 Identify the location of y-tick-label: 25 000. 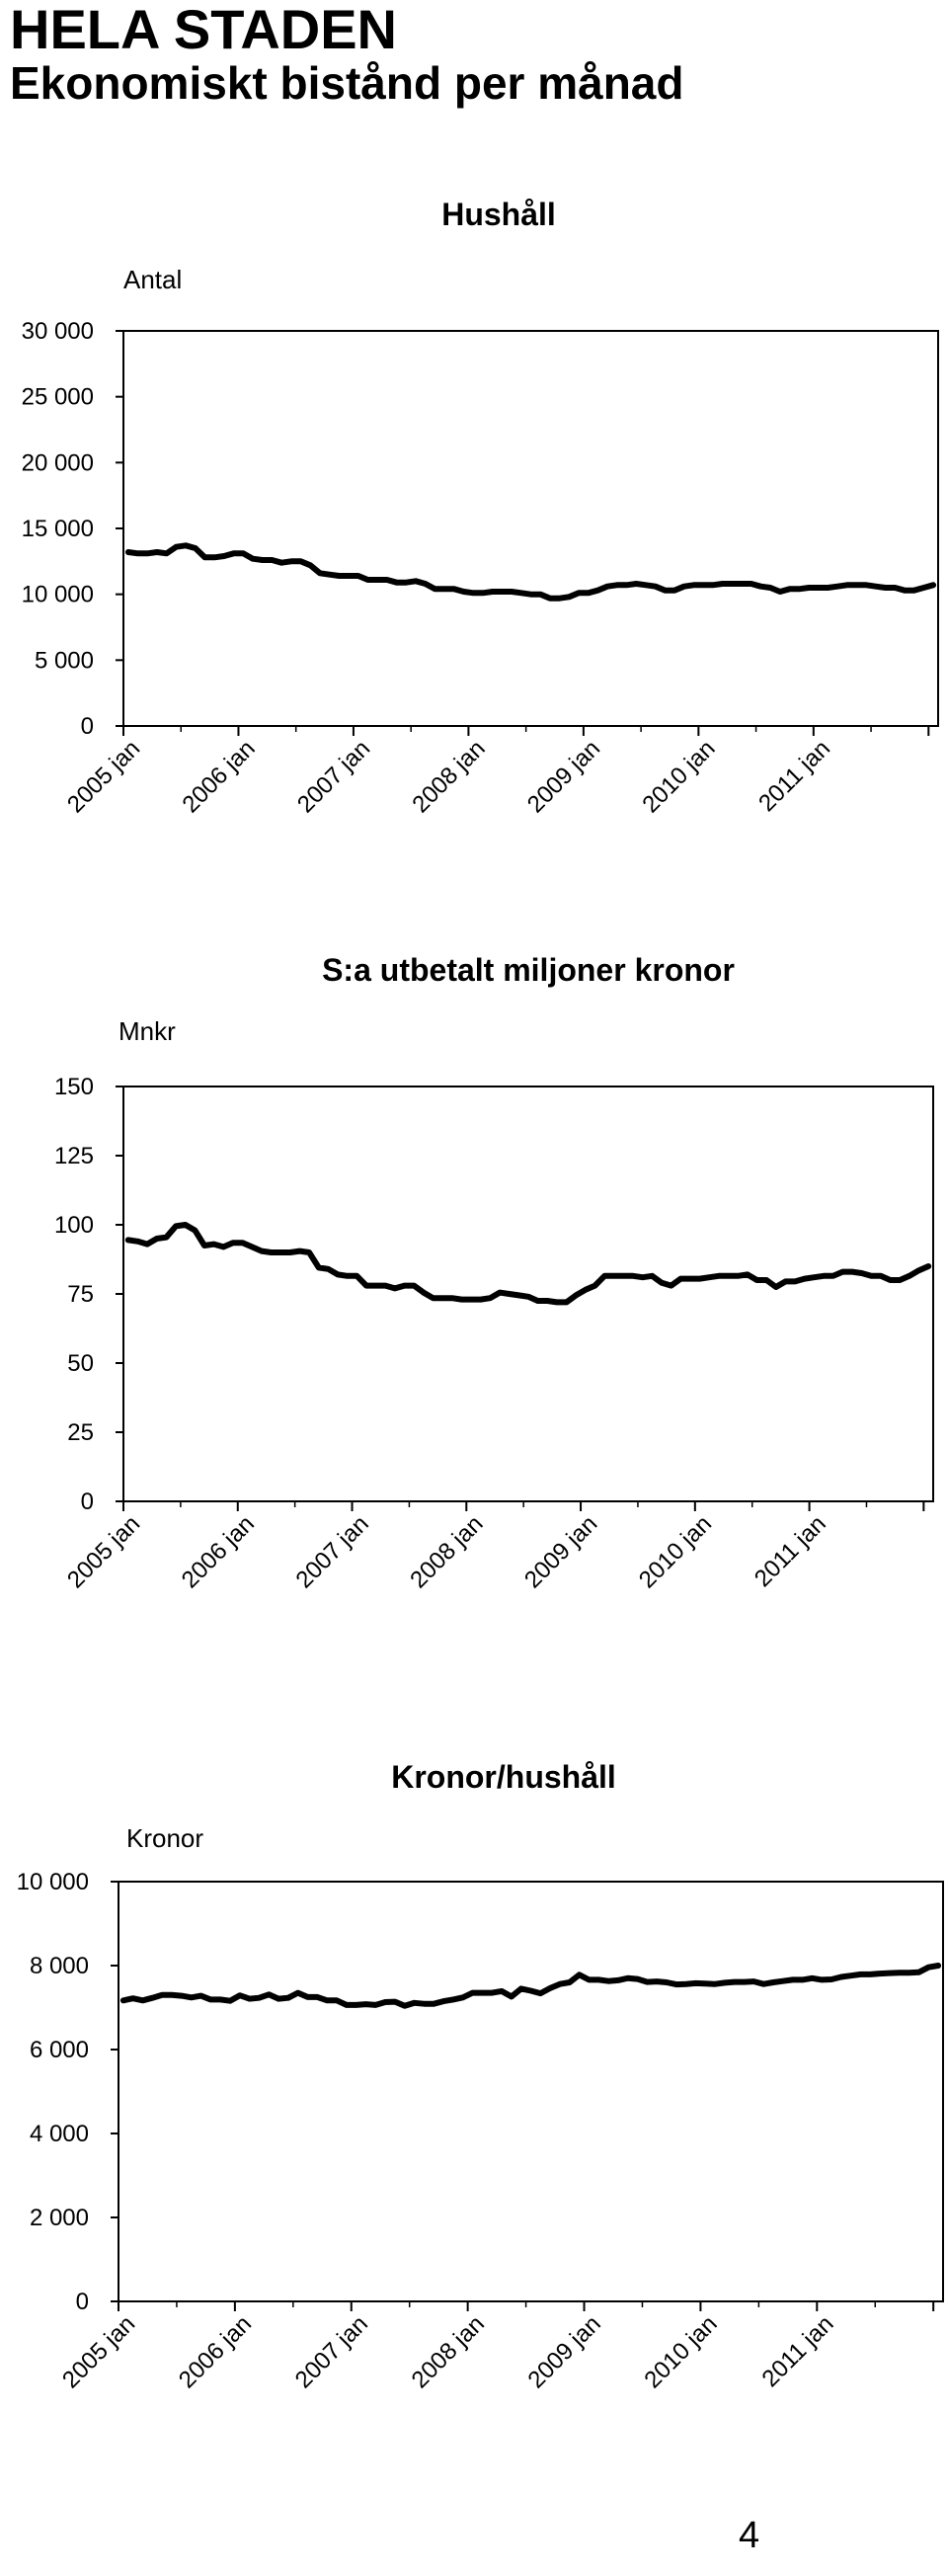
(58, 397).